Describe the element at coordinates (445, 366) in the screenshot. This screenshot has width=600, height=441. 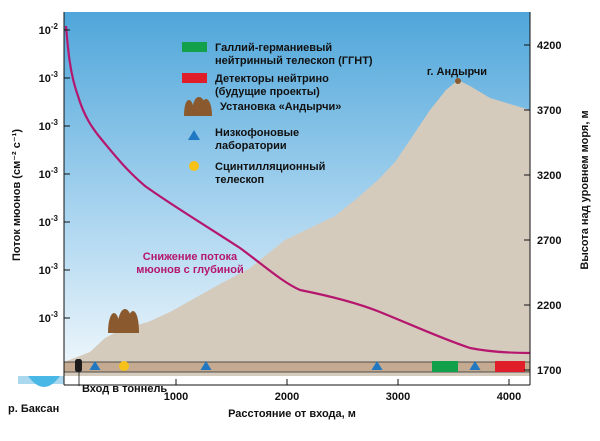
I see `ggnt-tunnel-marker` at that location.